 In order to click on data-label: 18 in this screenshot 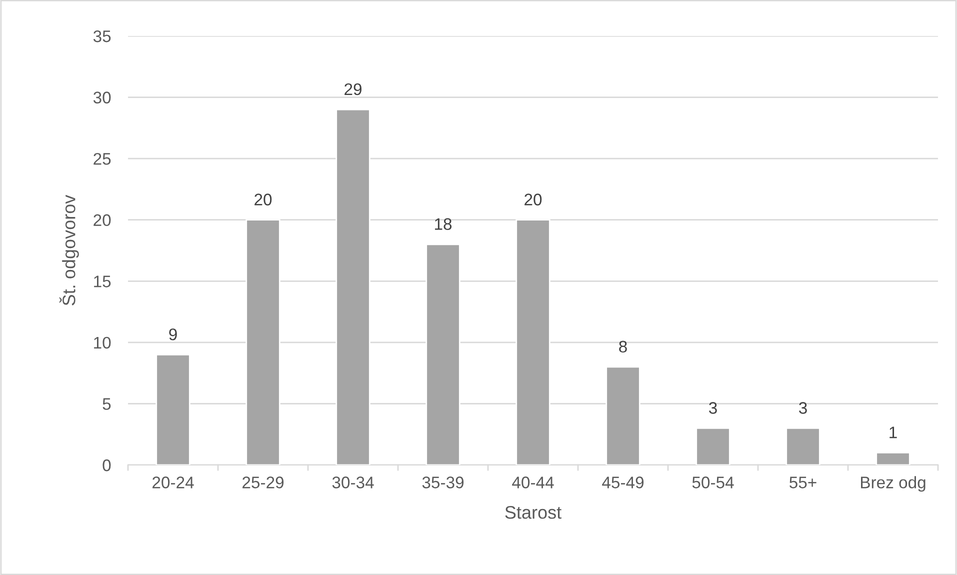, I will do `click(443, 224)`.